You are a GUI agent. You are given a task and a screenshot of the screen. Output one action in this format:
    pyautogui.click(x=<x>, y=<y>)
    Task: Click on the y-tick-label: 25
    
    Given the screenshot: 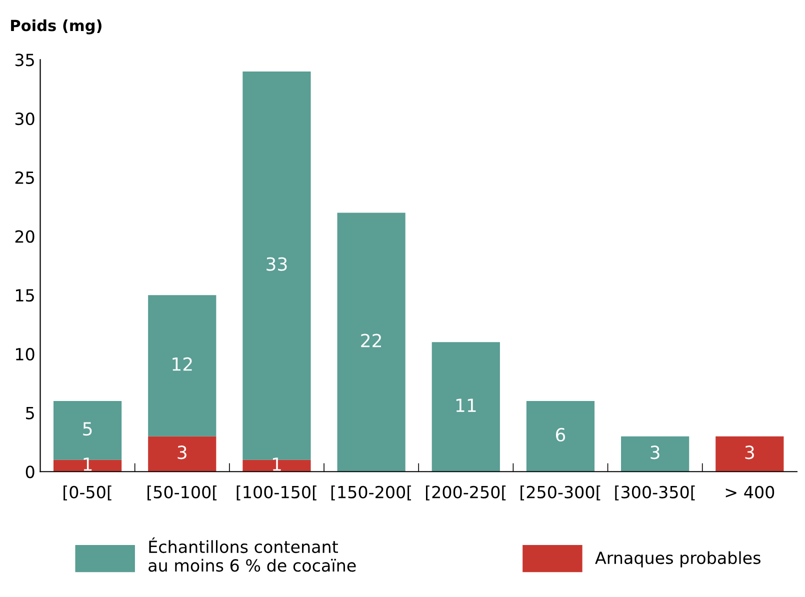 What is the action you would take?
    pyautogui.click(x=24, y=177)
    